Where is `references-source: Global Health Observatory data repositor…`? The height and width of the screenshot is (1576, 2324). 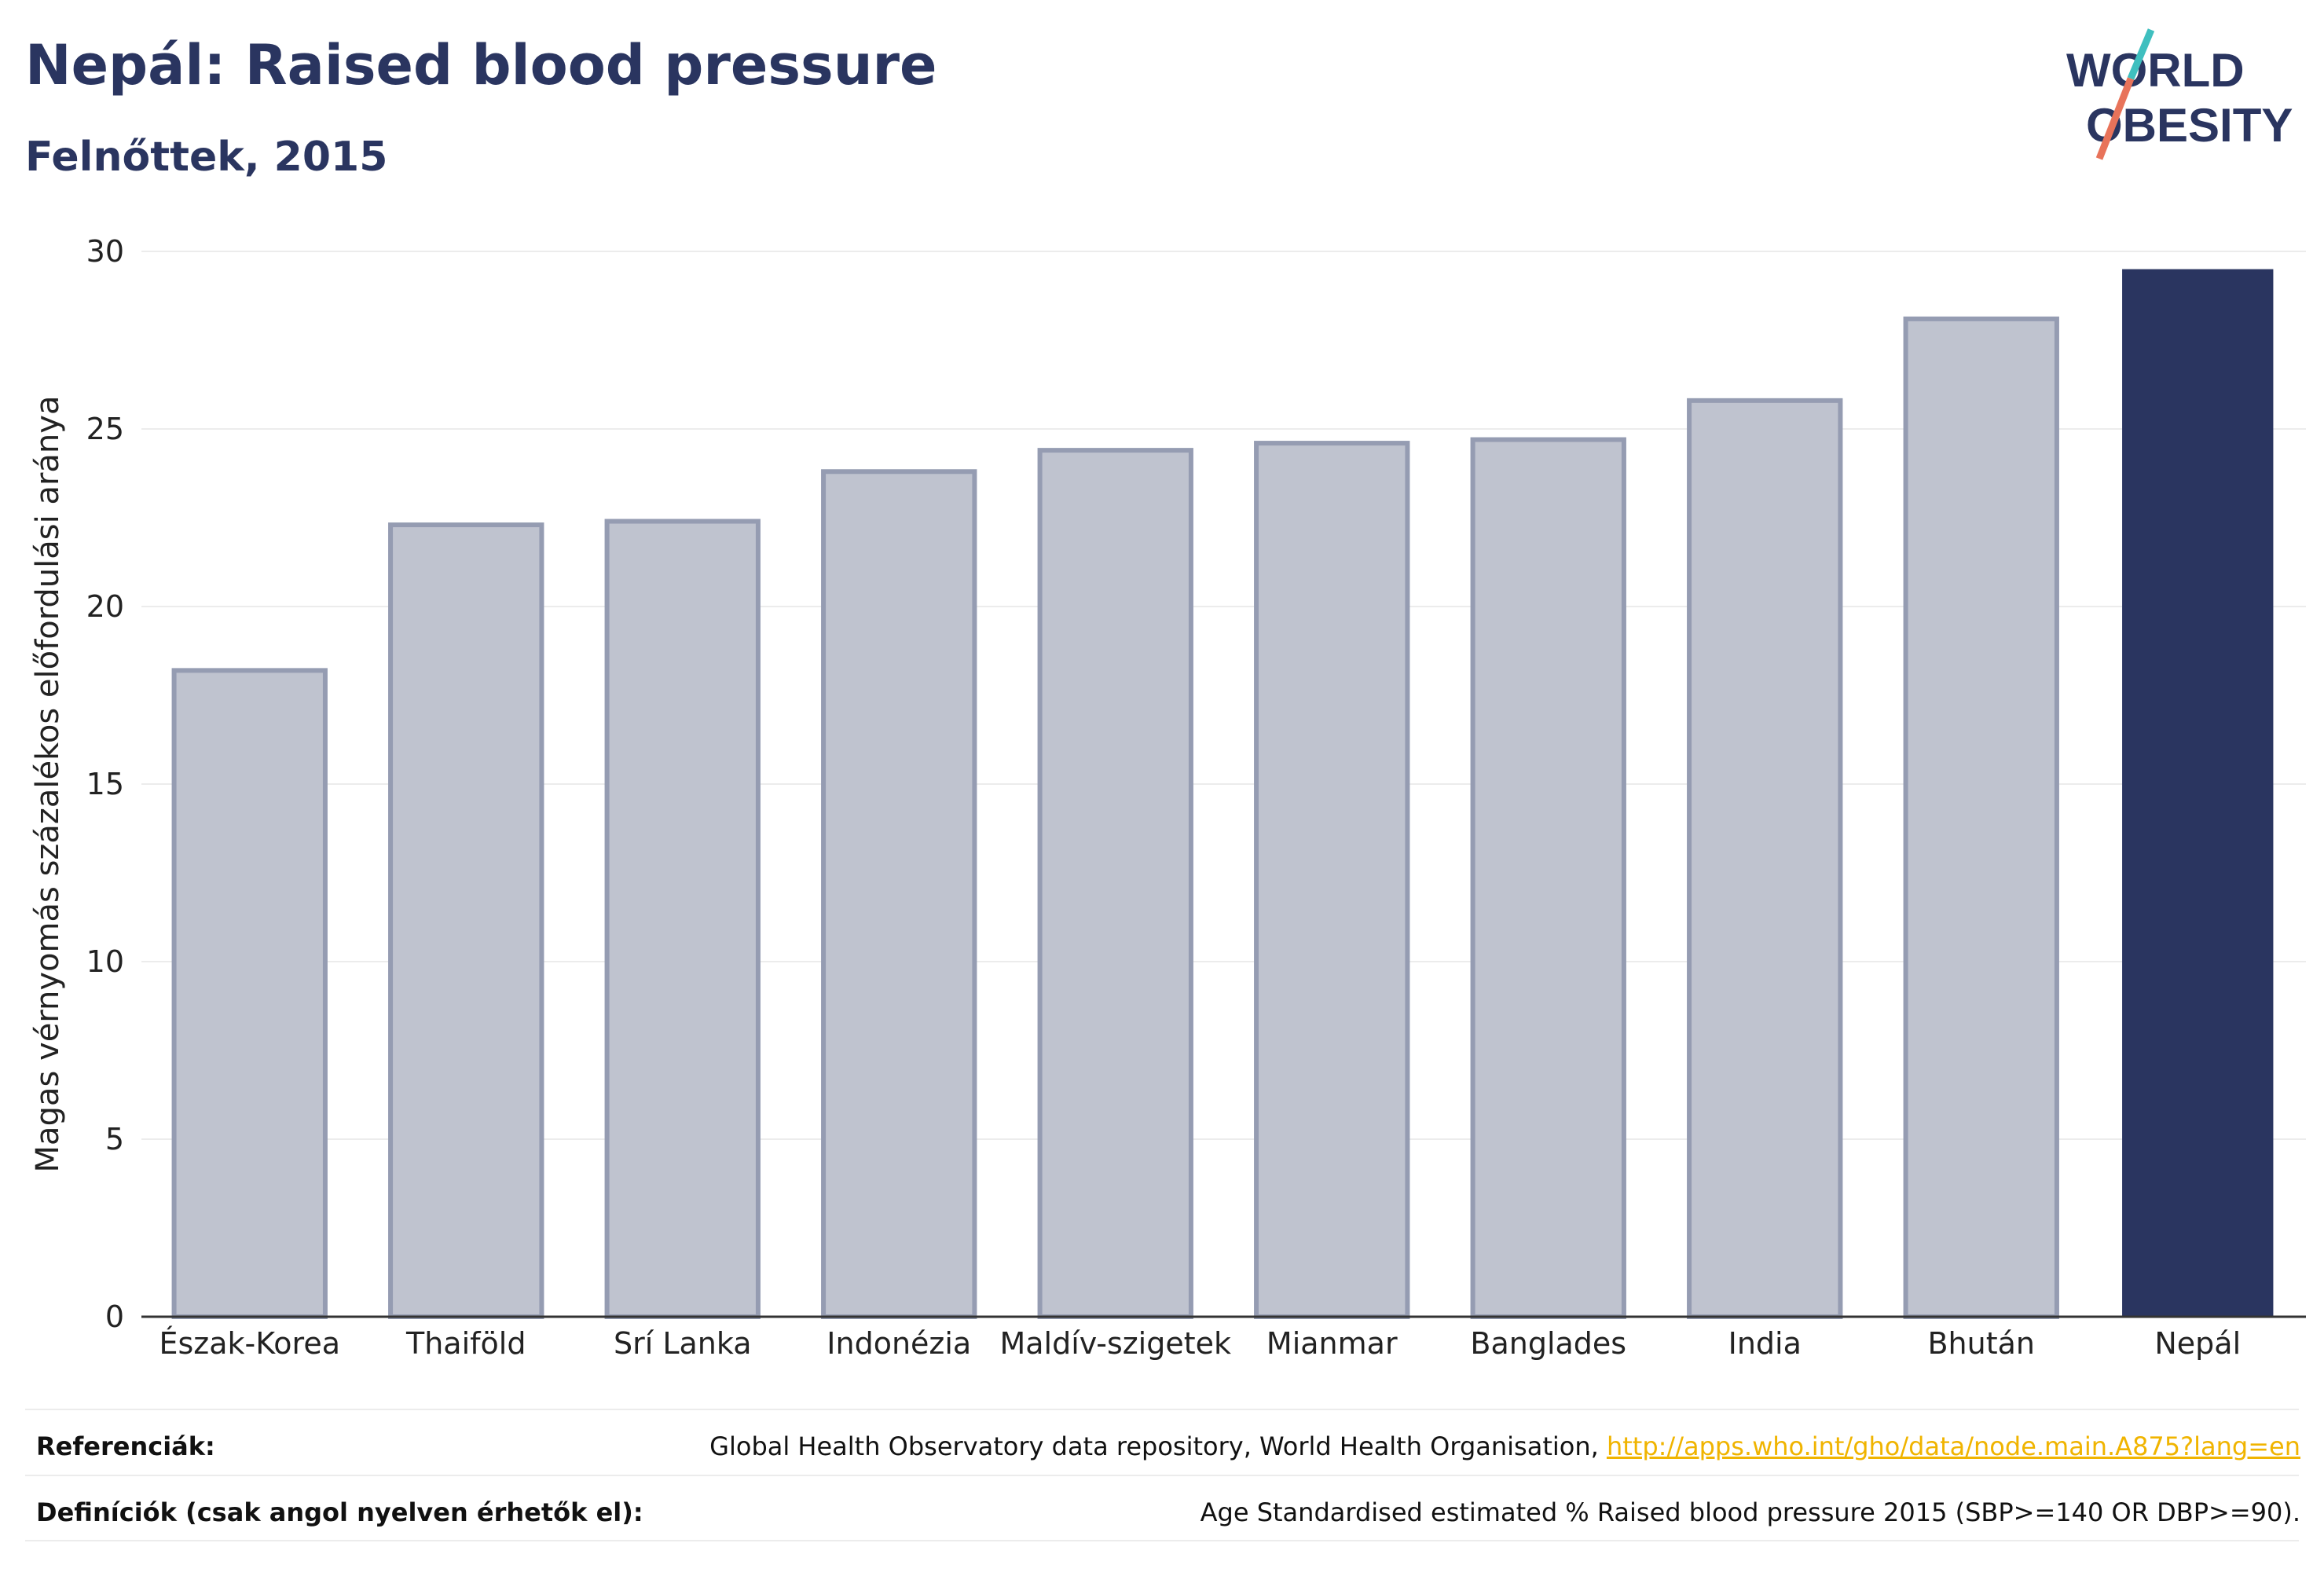 references-source: Global Health Observatory data repositor… is located at coordinates (1154, 1446).